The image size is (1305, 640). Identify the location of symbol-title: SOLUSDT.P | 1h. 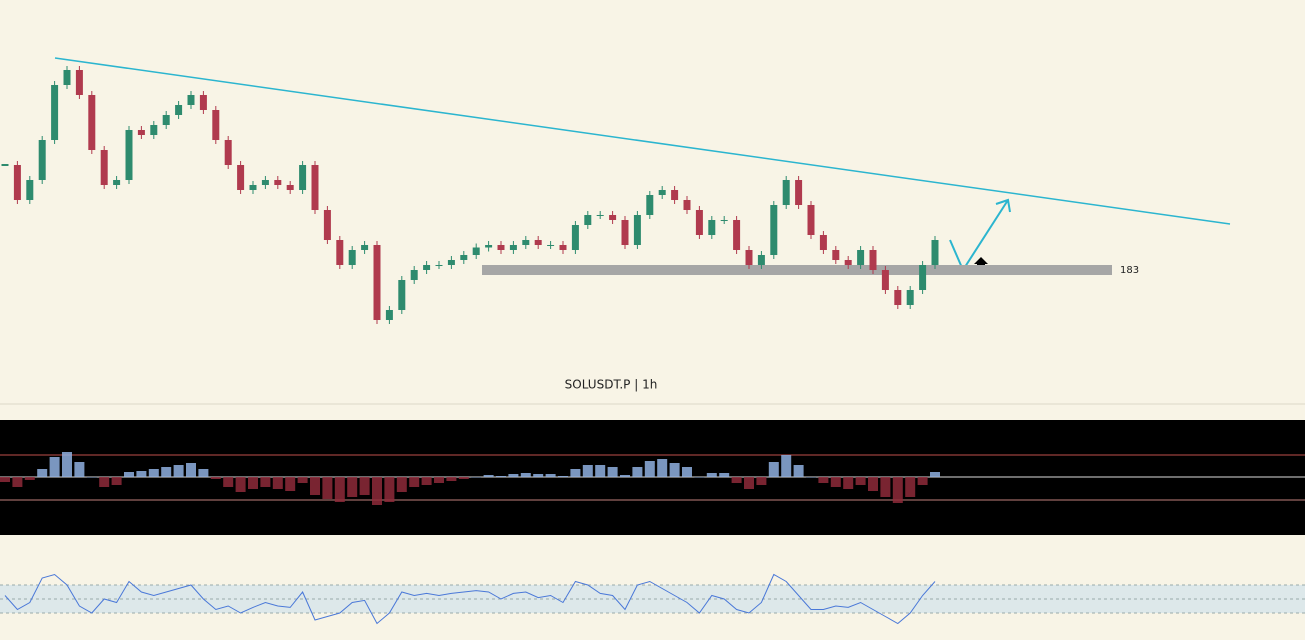
(611, 385).